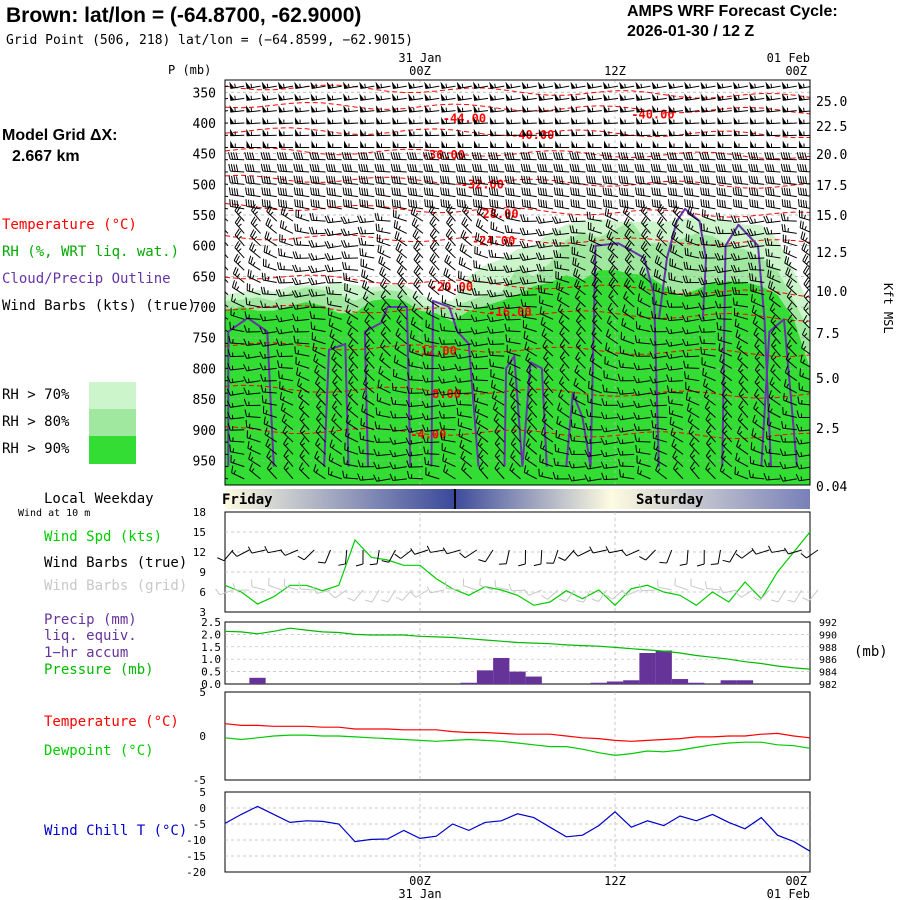 The height and width of the screenshot is (900, 900). I want to click on pressure-axis-title: P (mb), so click(189, 70).